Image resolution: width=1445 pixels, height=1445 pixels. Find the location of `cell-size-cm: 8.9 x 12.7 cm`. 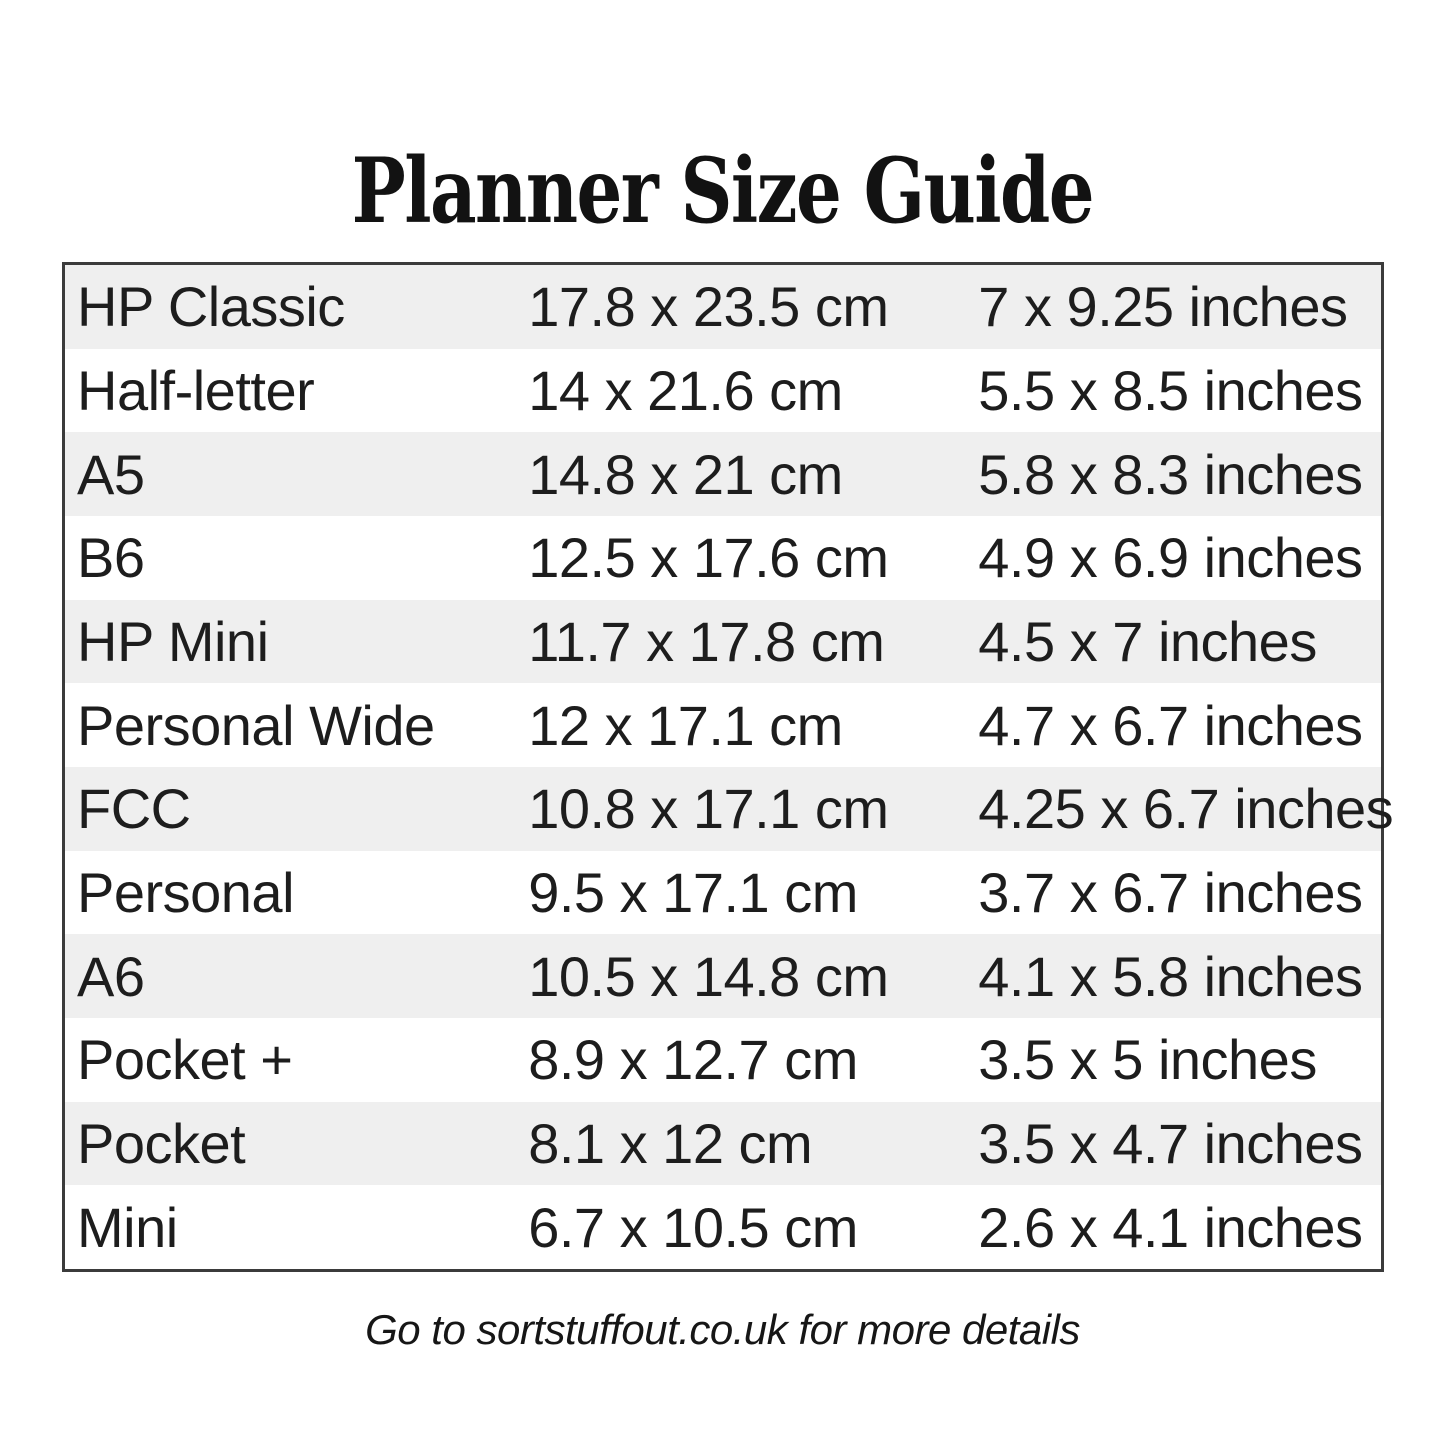

cell-size-cm: 8.9 x 12.7 cm is located at coordinates (693, 1060).